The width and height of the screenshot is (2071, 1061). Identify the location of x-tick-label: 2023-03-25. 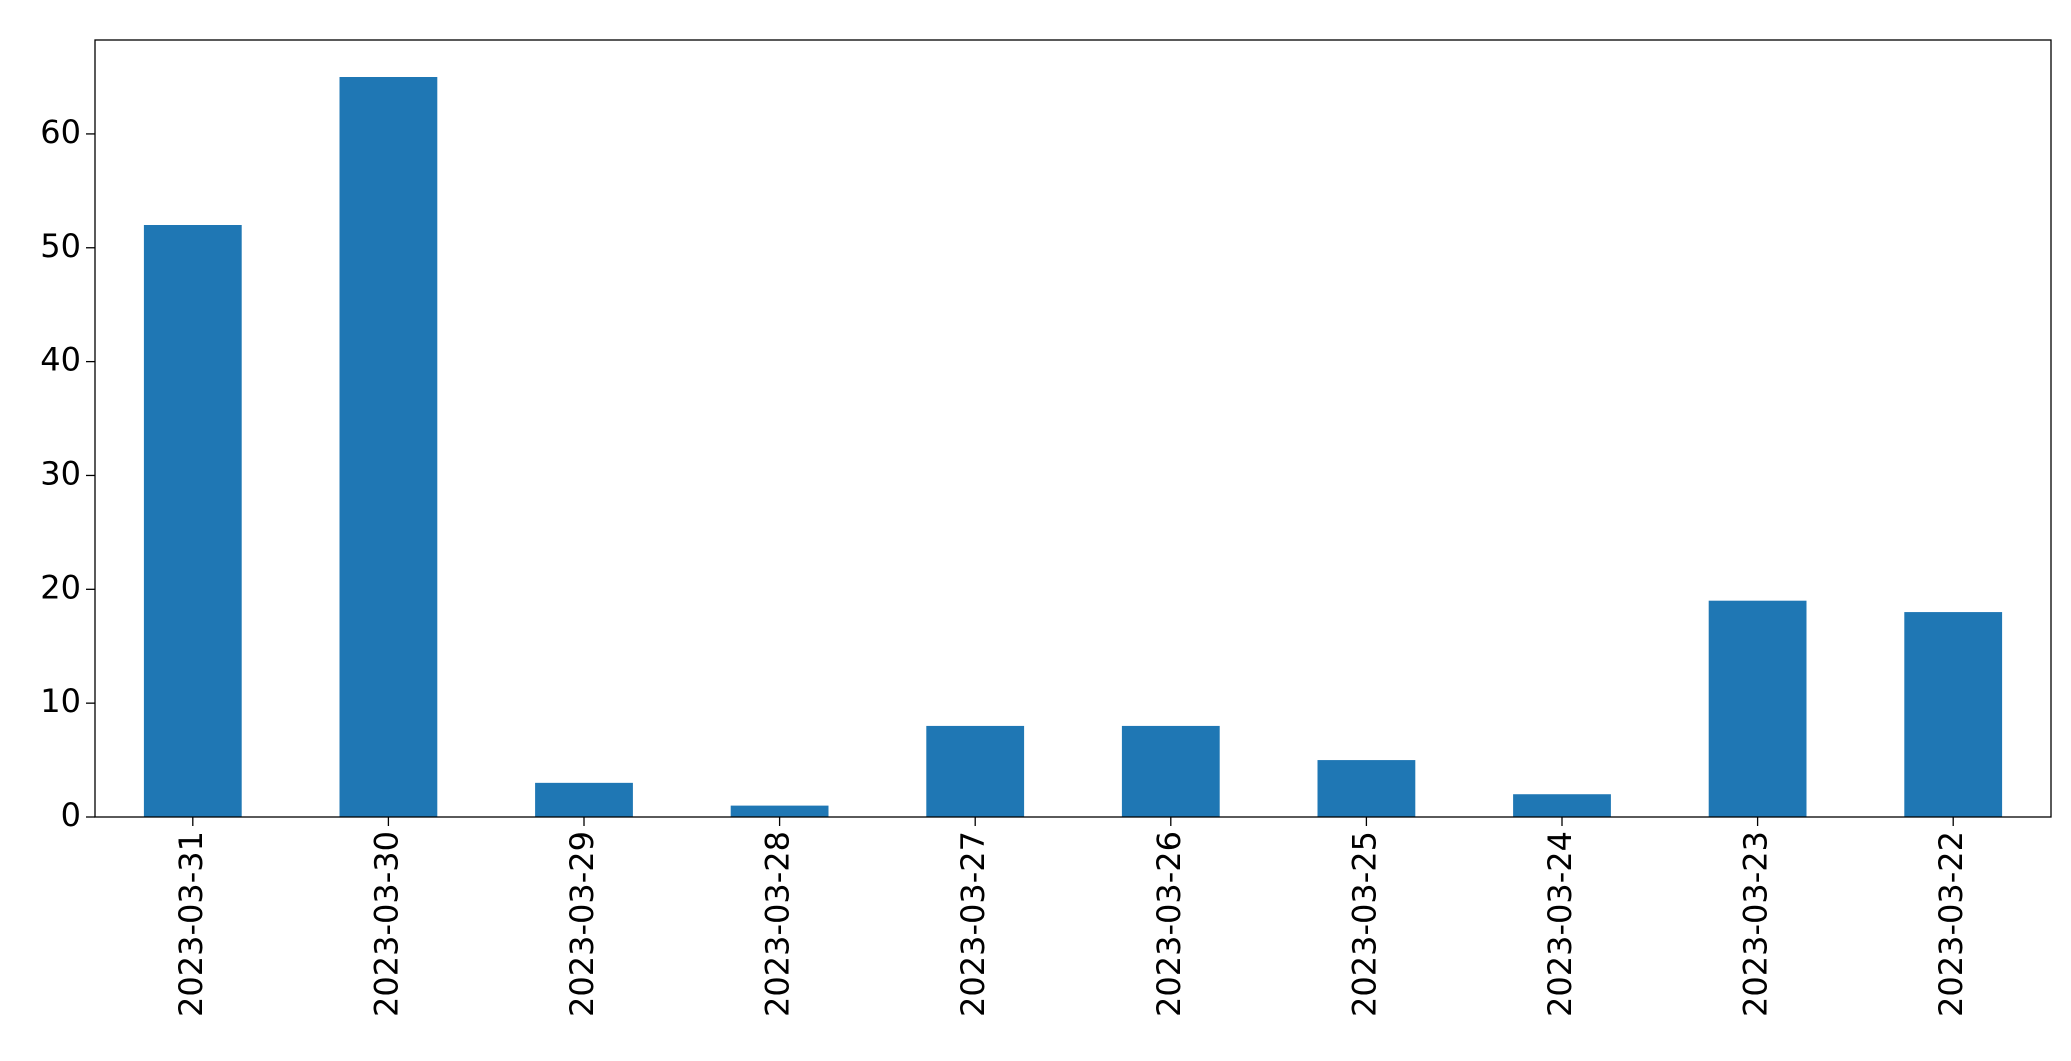
(1364, 924).